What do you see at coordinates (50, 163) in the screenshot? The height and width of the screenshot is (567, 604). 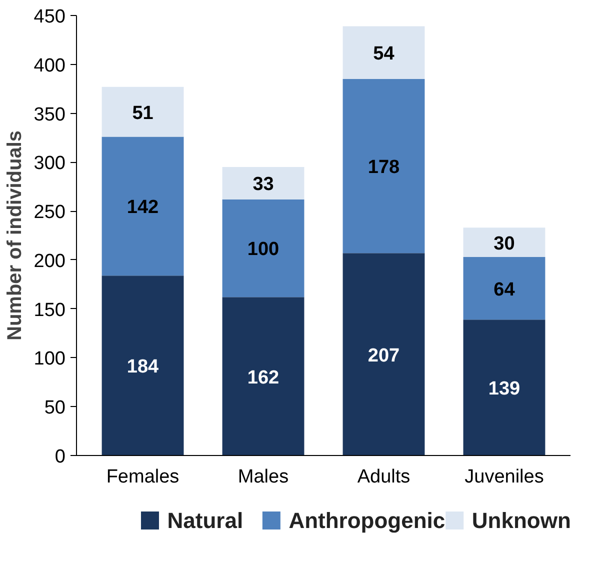 I see `y-tick-label: 300` at bounding box center [50, 163].